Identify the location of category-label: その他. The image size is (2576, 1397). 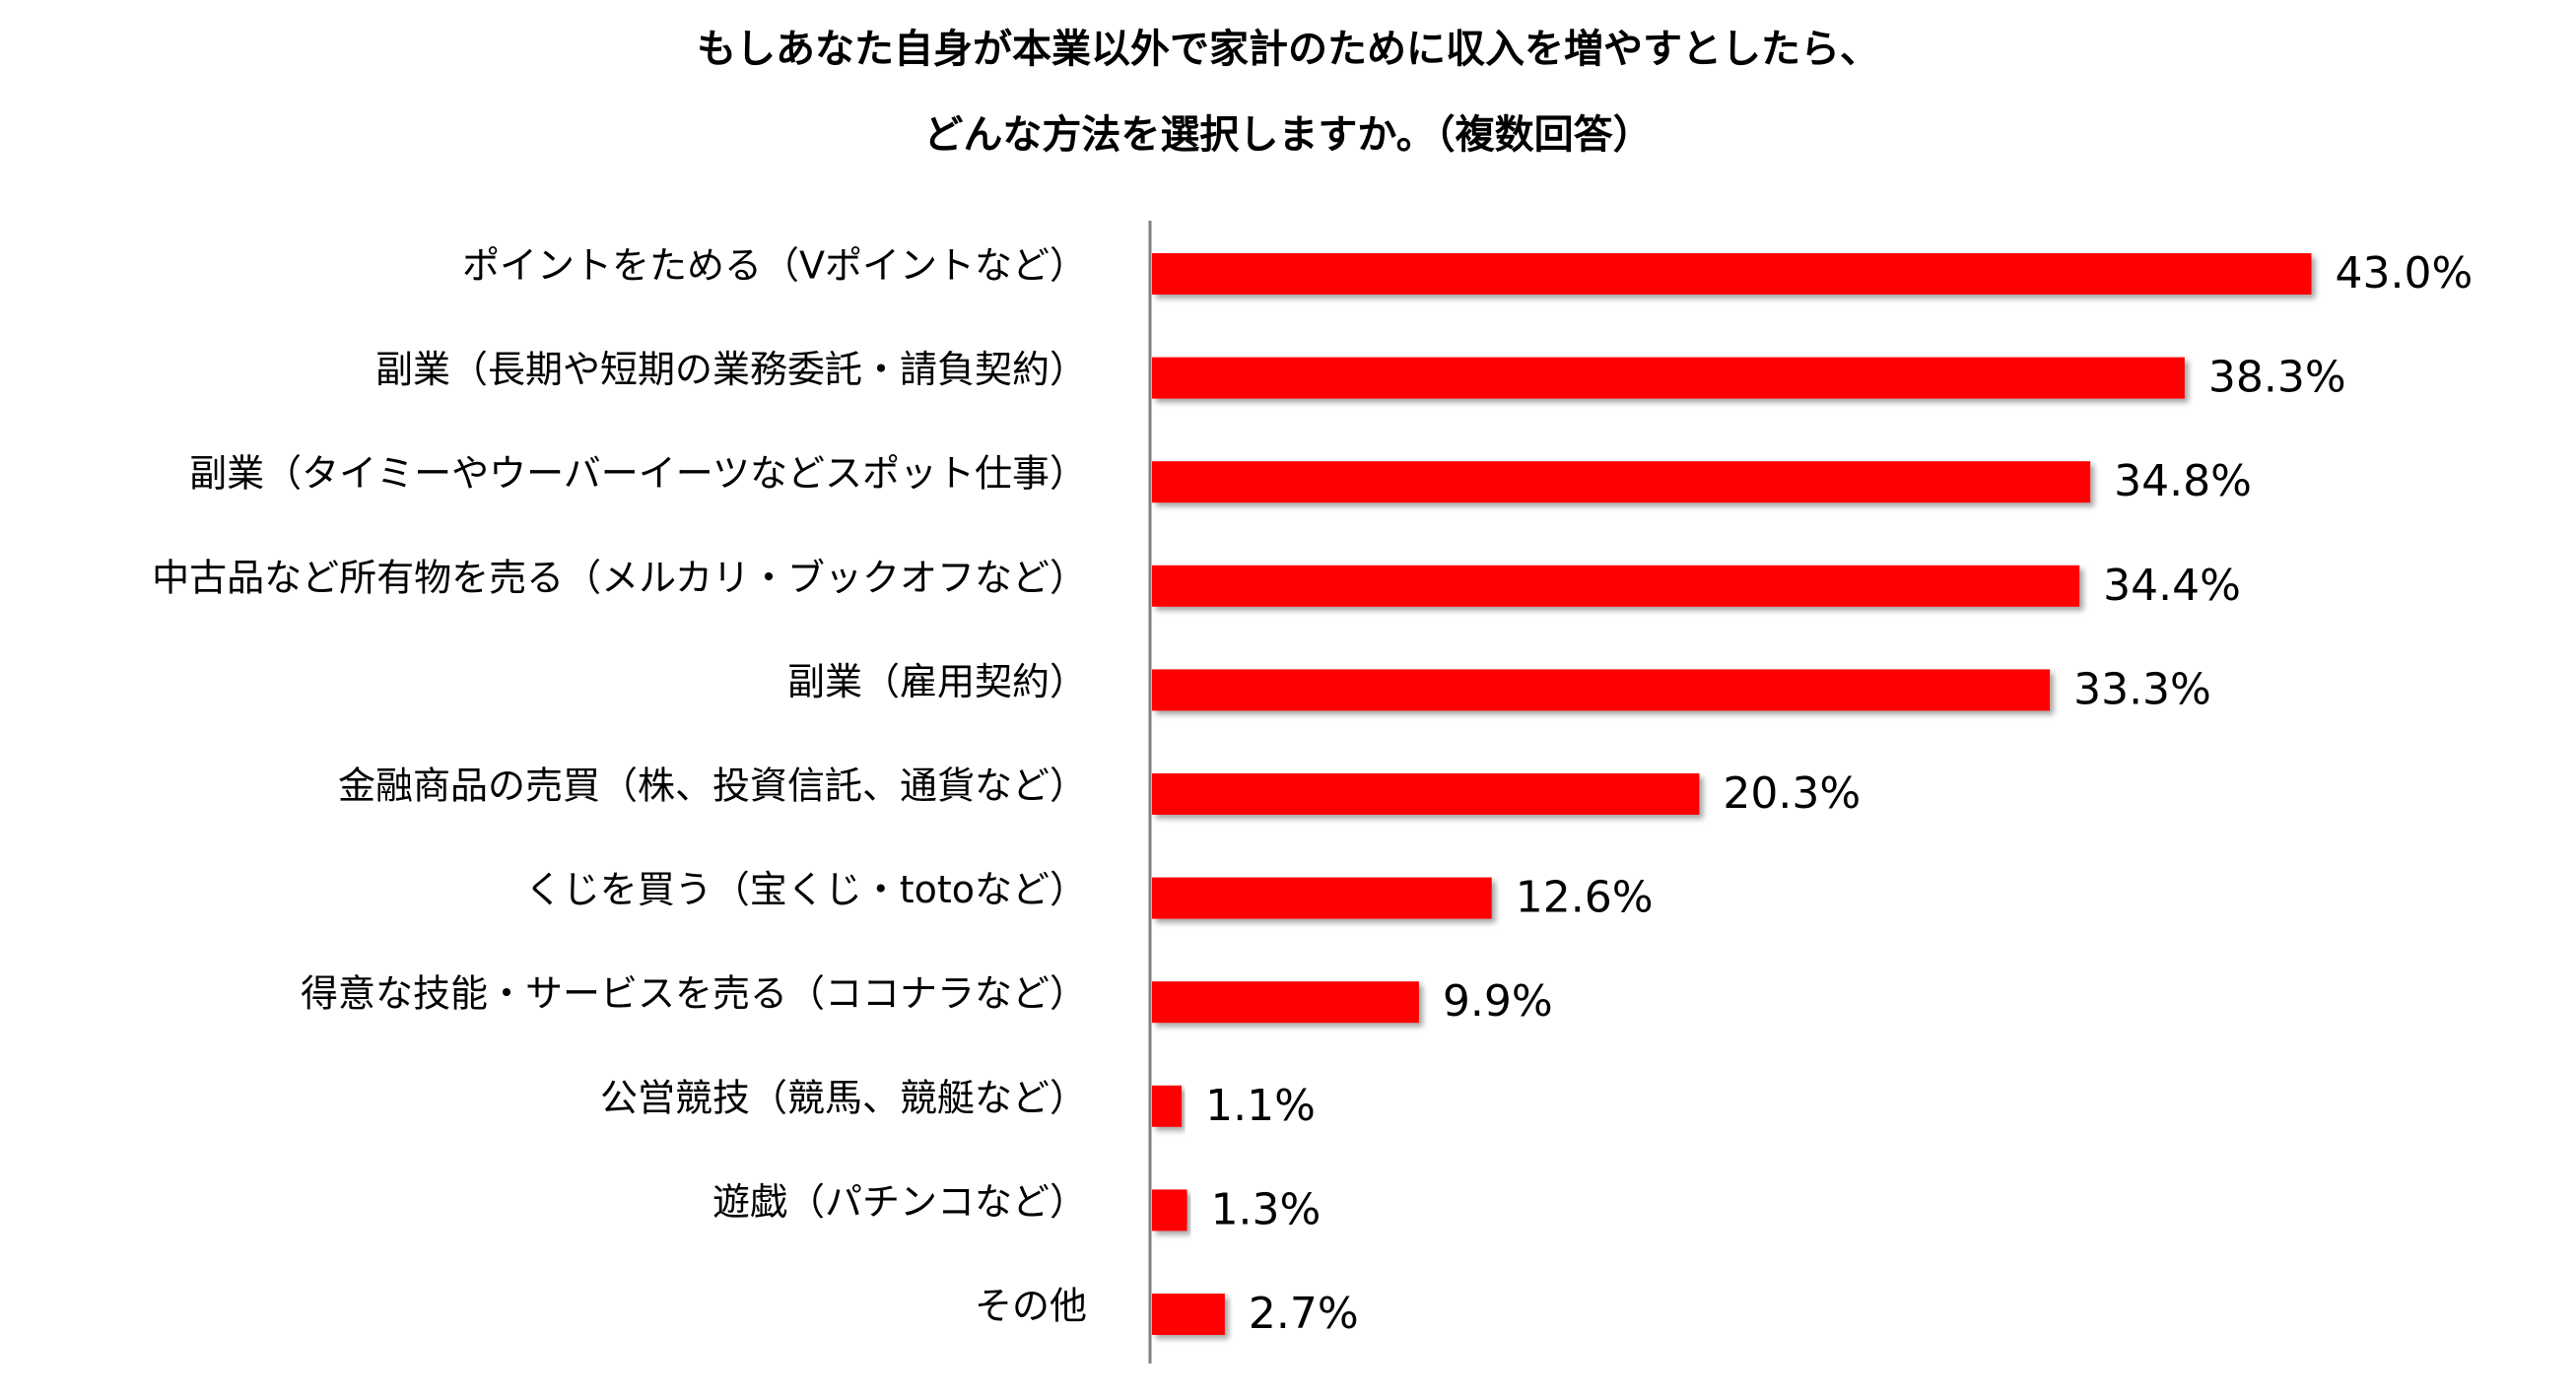
(1031, 1307).